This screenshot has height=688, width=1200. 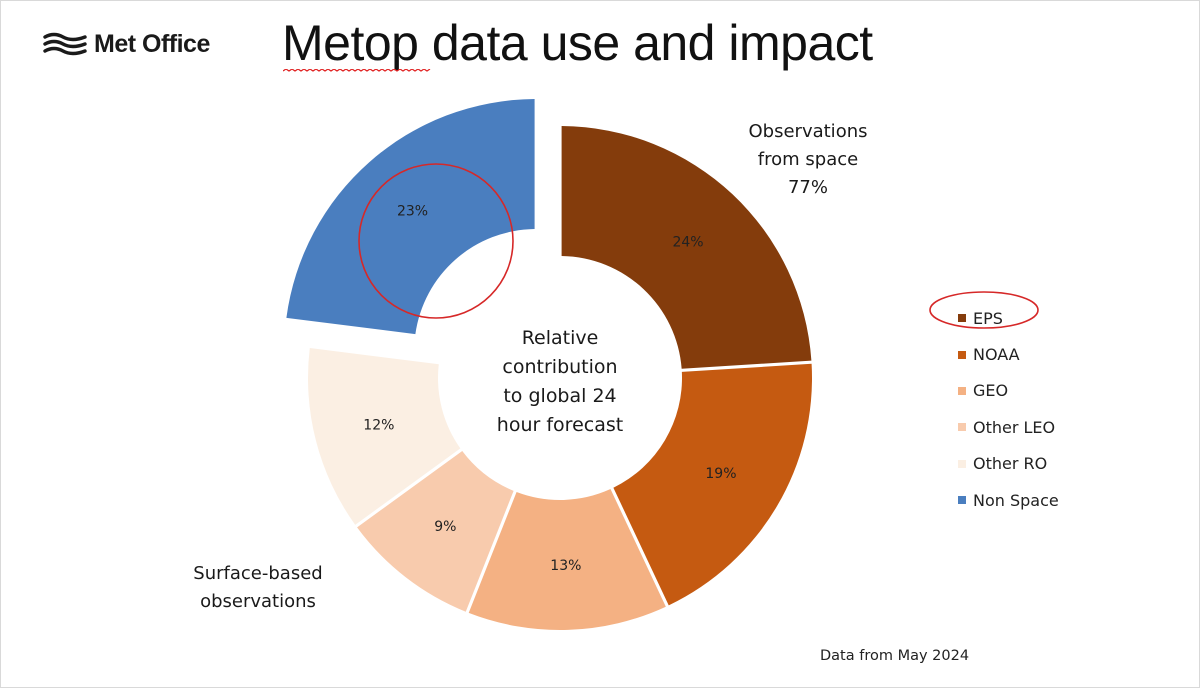 What do you see at coordinates (1008, 318) in the screenshot?
I see `legend-item-eps: EPS` at bounding box center [1008, 318].